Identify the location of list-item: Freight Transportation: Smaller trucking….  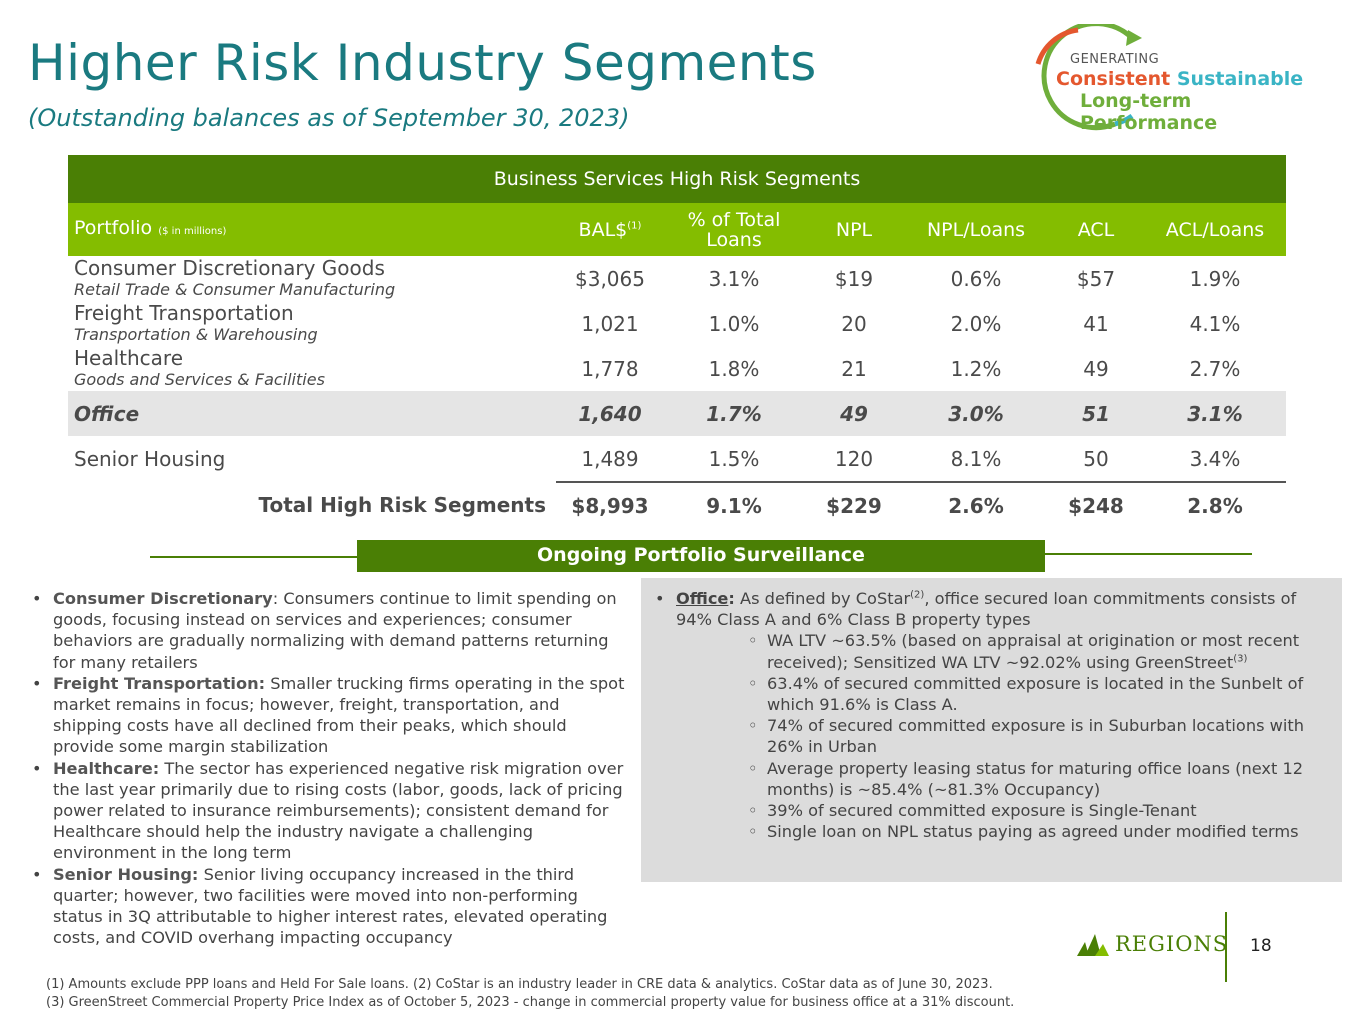
(330, 715).